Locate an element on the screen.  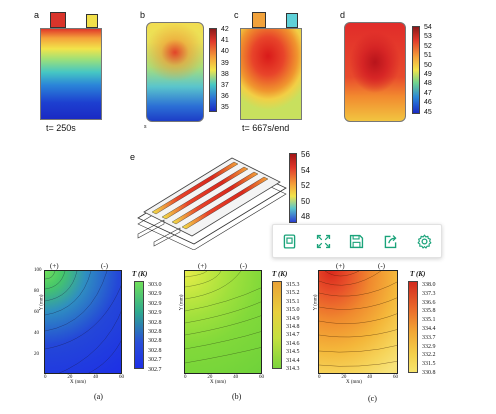
view-original-button is located at coordinates (290, 241).